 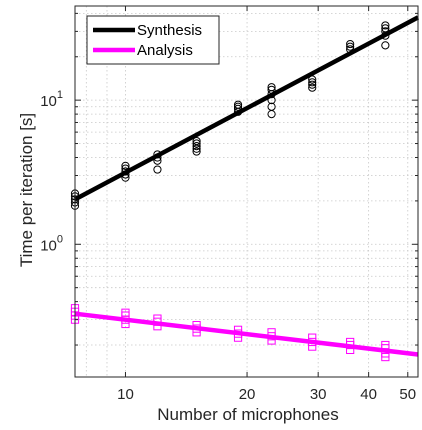 I want to click on x-tick-label: 50, so click(x=407, y=394).